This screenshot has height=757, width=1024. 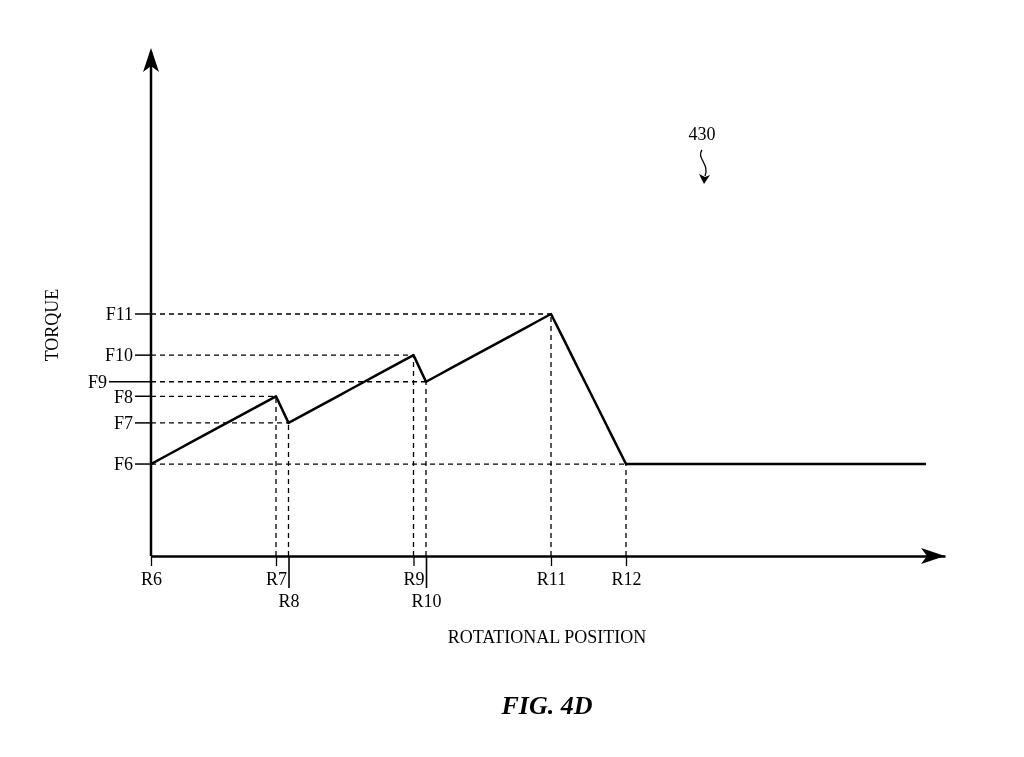 What do you see at coordinates (123, 423) in the screenshot?
I see `ref-line-label: F7` at bounding box center [123, 423].